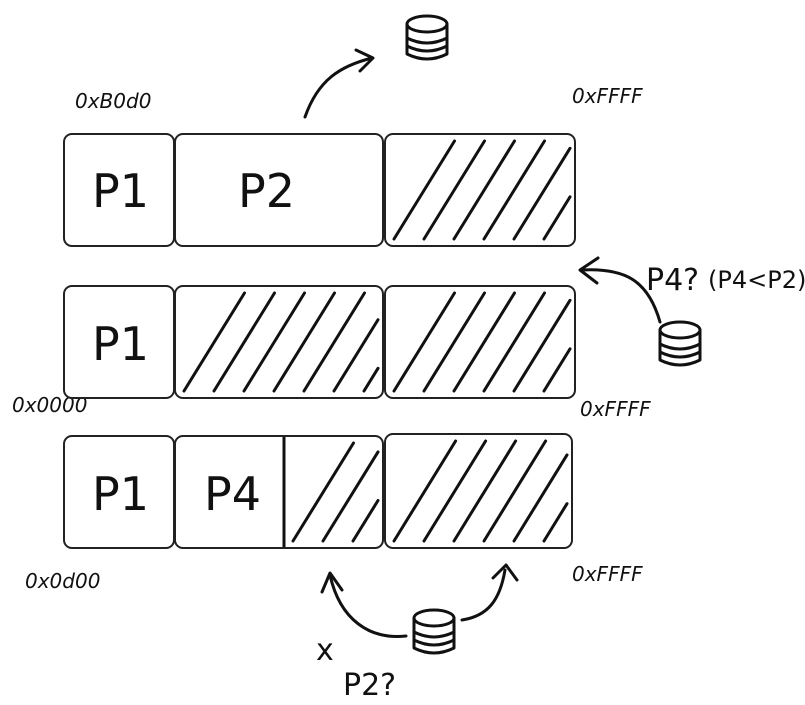 The width and height of the screenshot is (805, 705). I want to click on swap-out-arrow, so click(339, 83).